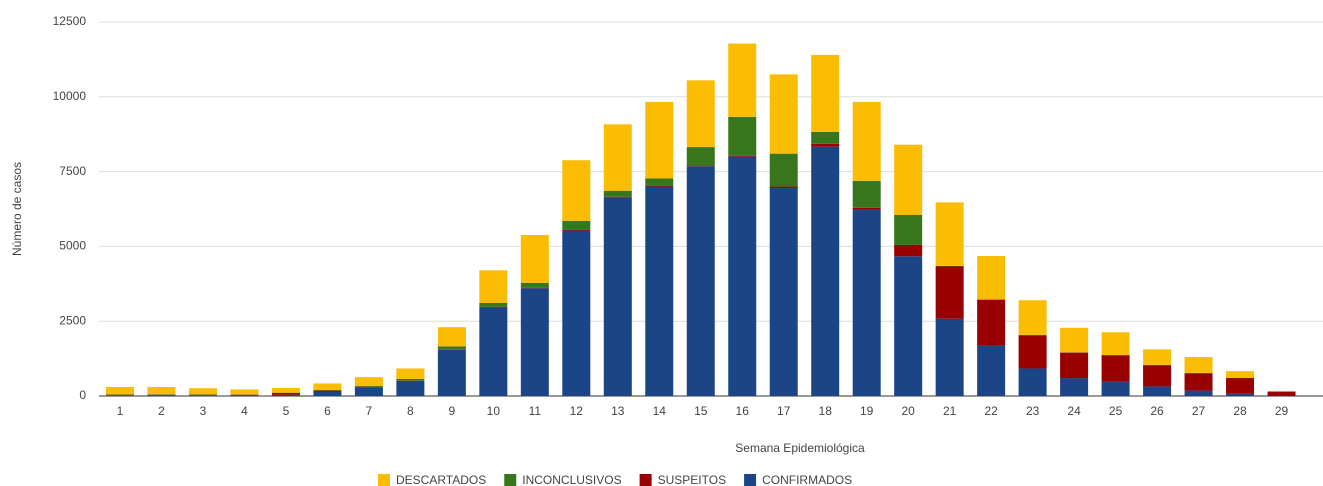  I want to click on x-tick-label: 20, so click(908, 411).